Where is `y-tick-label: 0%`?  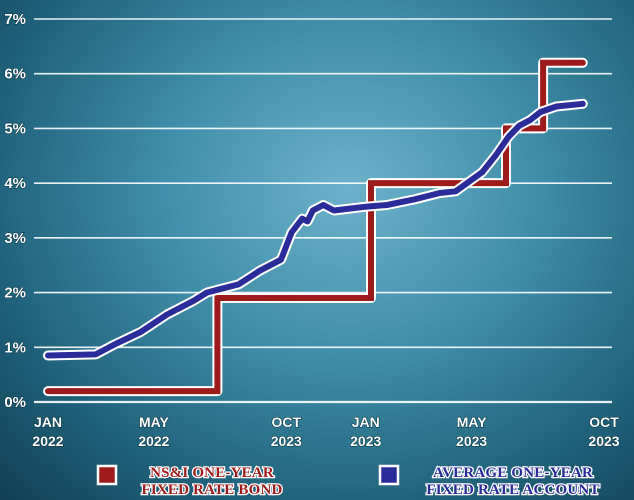 y-tick-label: 0% is located at coordinates (15, 402).